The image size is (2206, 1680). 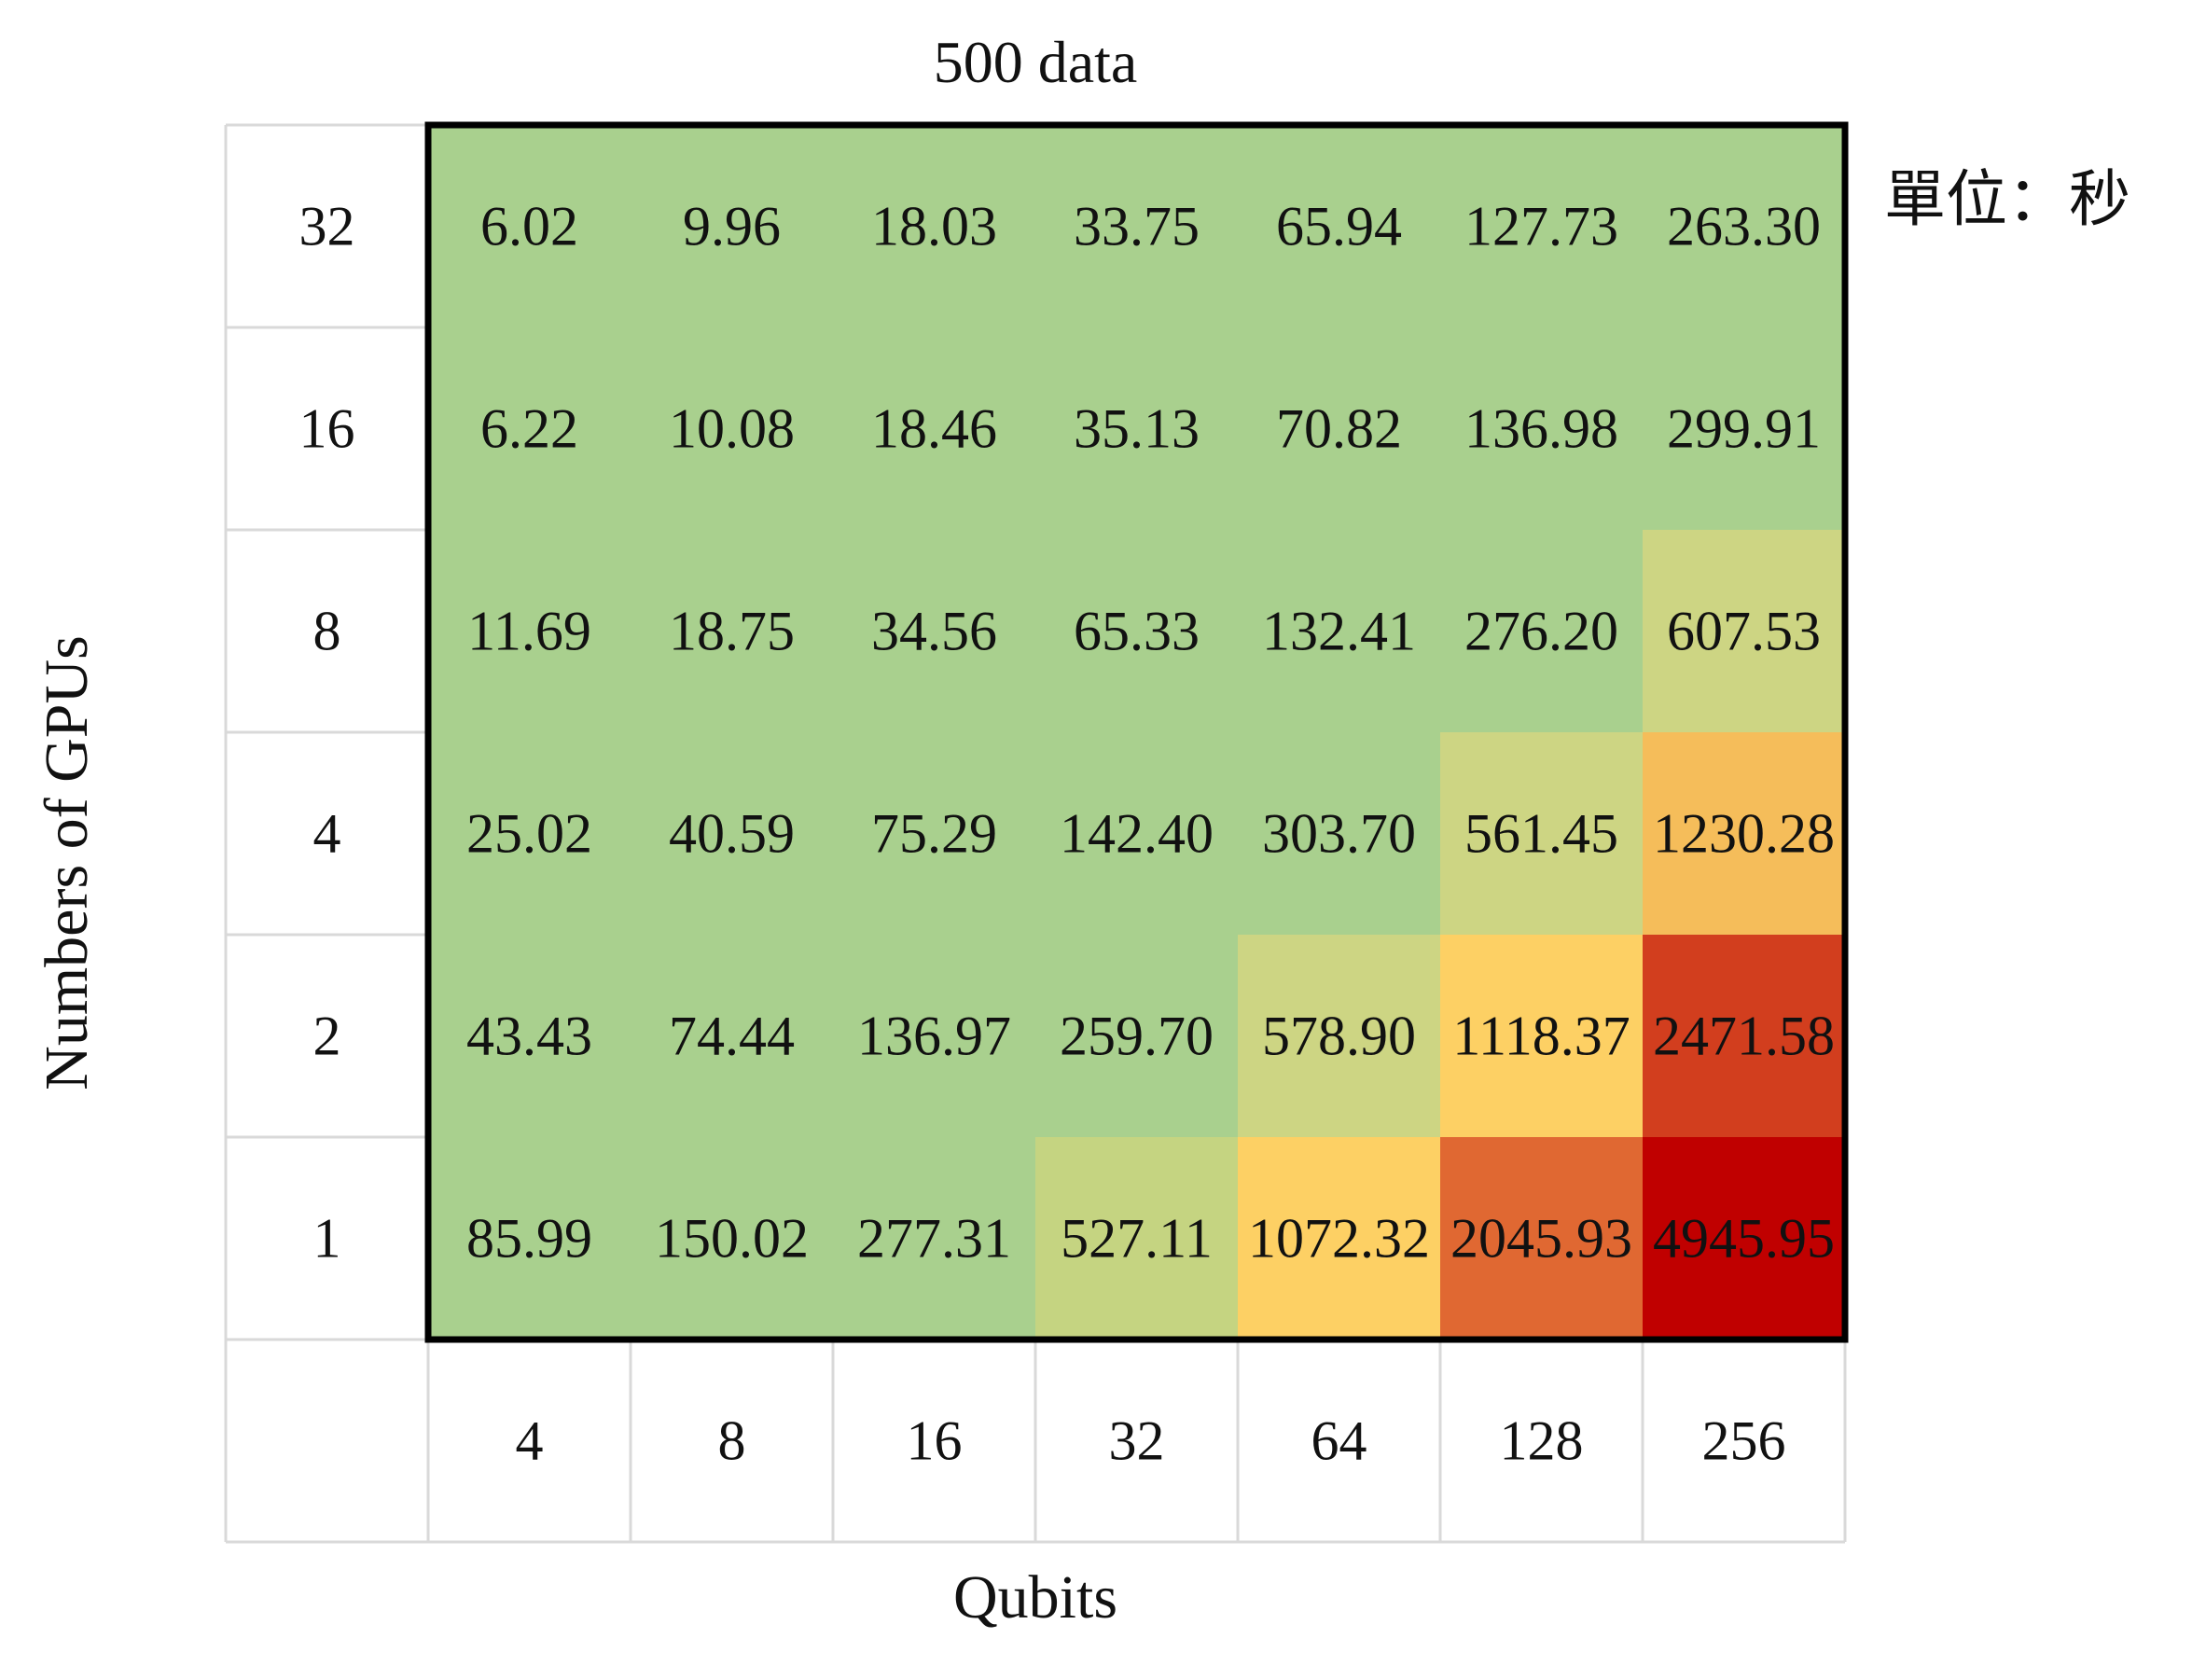 I want to click on cell-value-label: 9.96, so click(x=732, y=226).